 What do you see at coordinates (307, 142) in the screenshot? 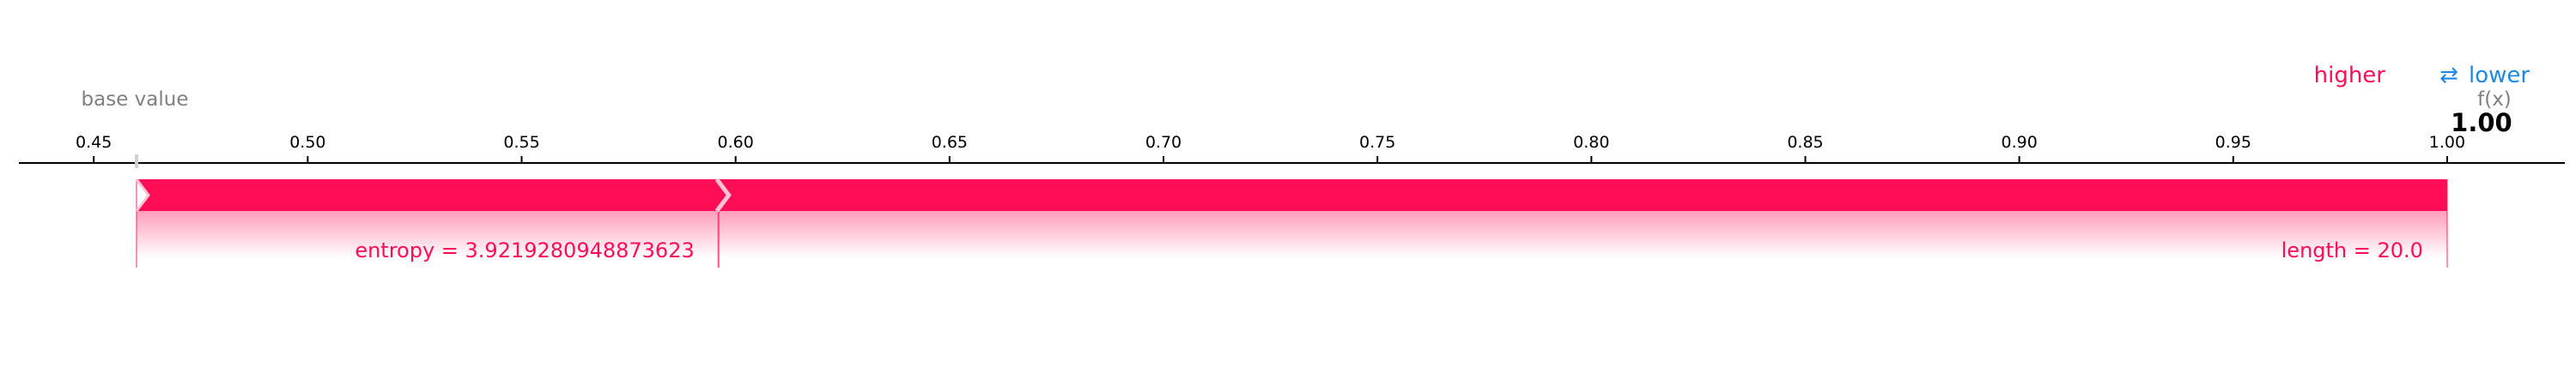
I see `x-tick-label: 0.50` at bounding box center [307, 142].